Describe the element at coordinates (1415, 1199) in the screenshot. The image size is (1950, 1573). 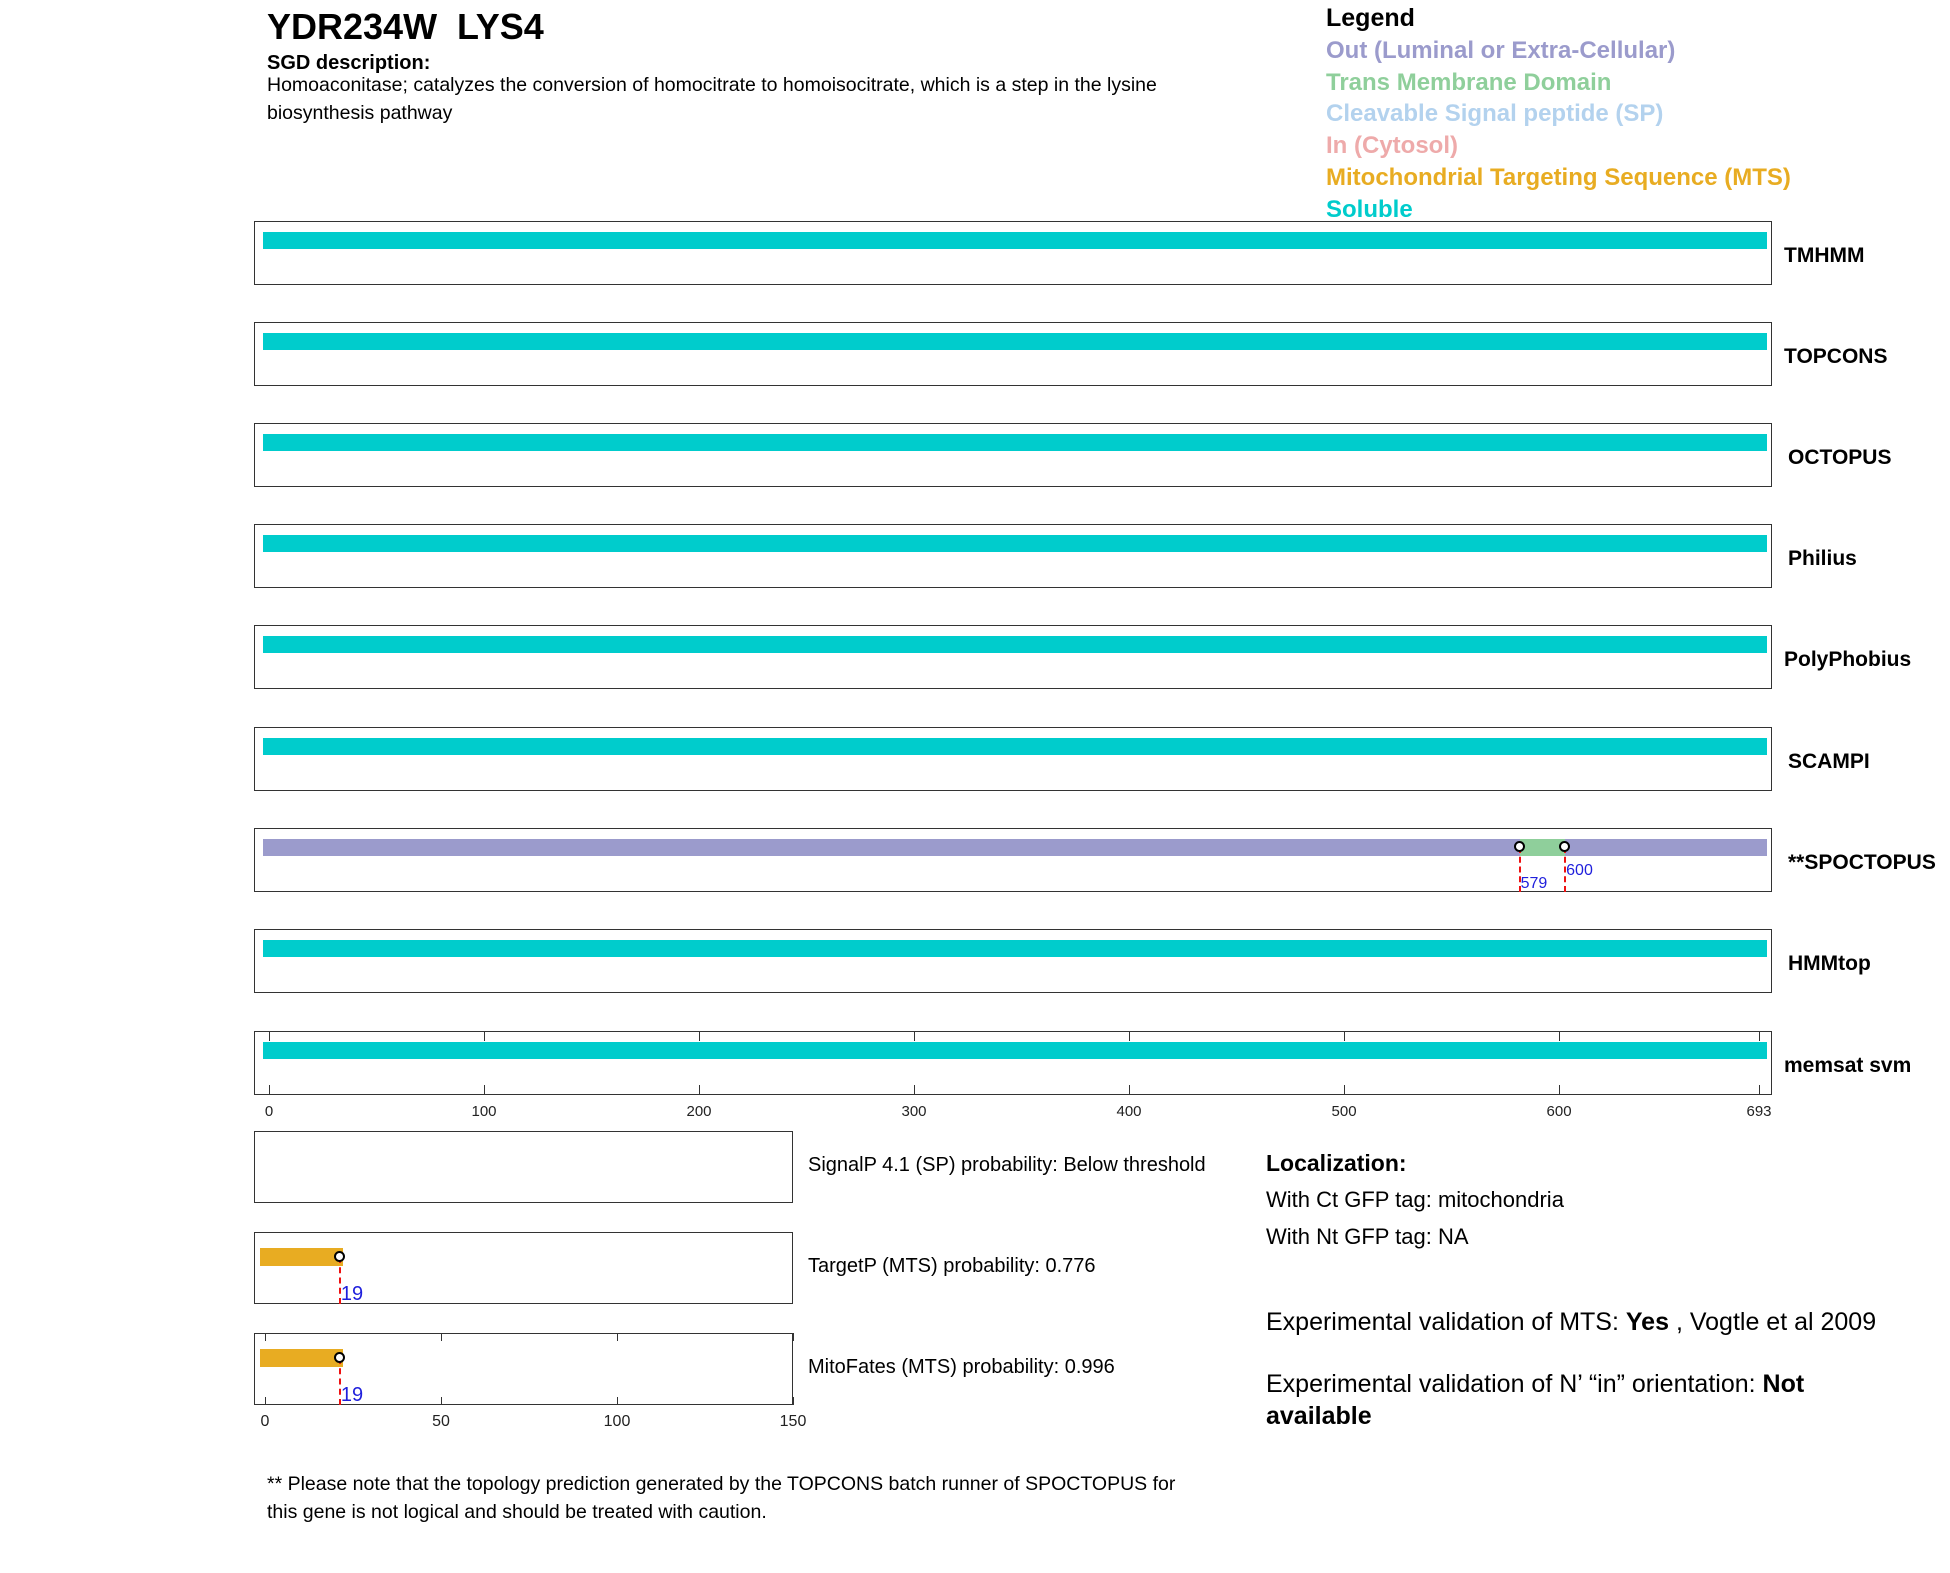
I see `localization-ct: With Ct GFP tag: mitochondria` at that location.